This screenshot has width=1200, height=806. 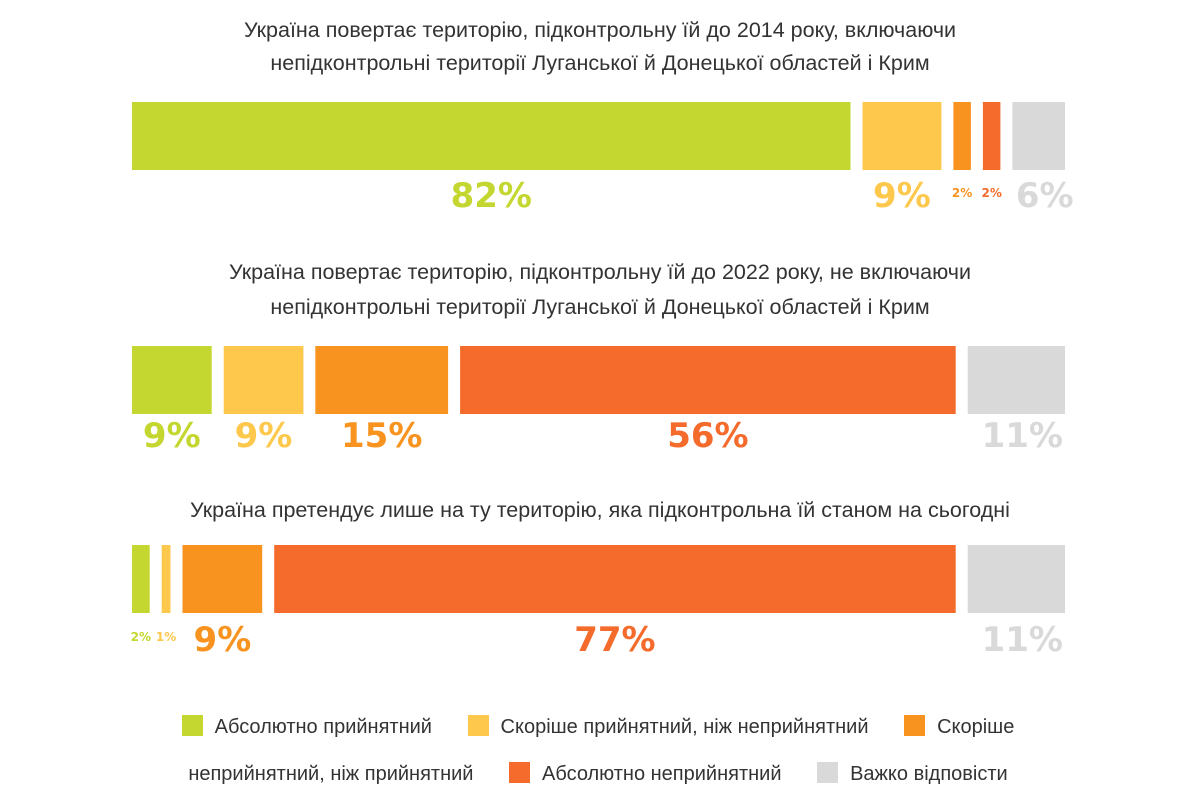 I want to click on data-label-q2-4: 56%, so click(x=707, y=436).